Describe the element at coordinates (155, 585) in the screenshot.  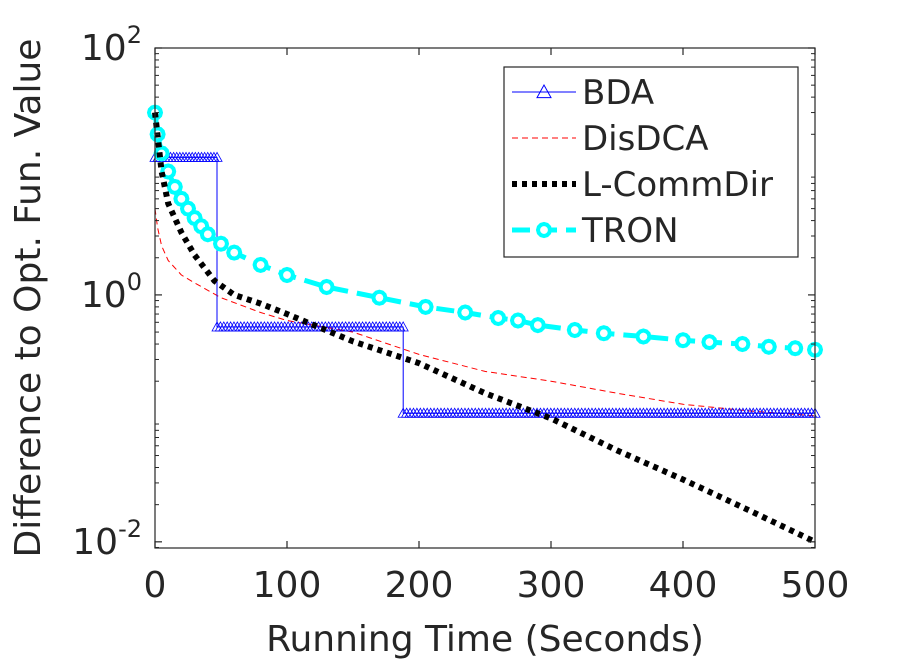
I see `x-tick-label: 0` at that location.